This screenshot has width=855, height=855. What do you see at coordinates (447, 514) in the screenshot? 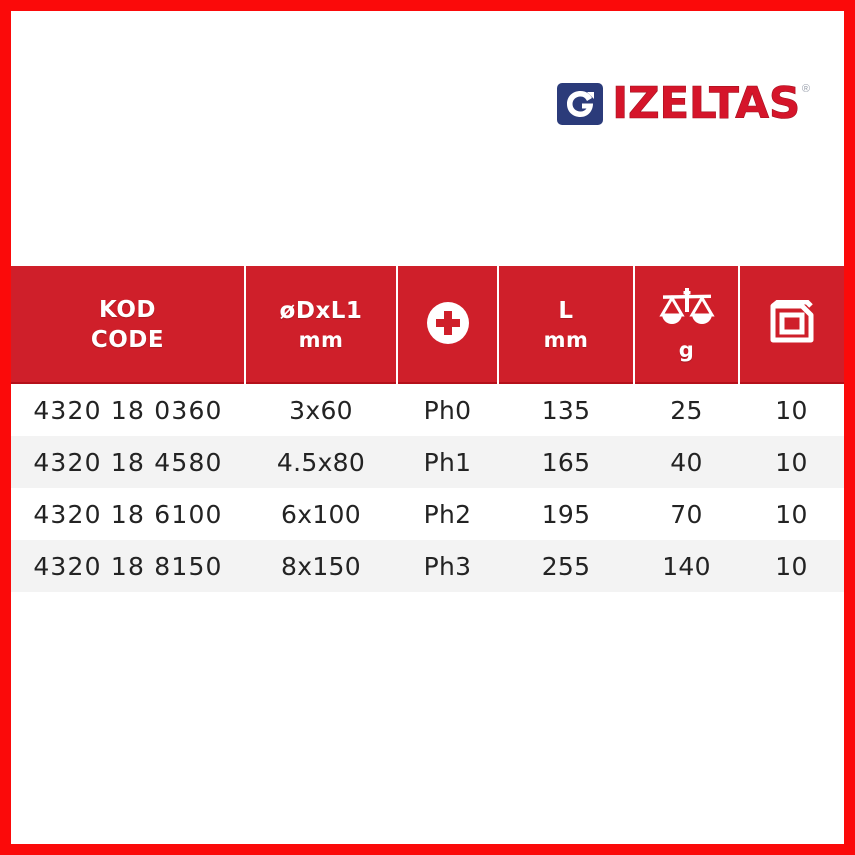
I see `cell-bit-type: Ph2` at bounding box center [447, 514].